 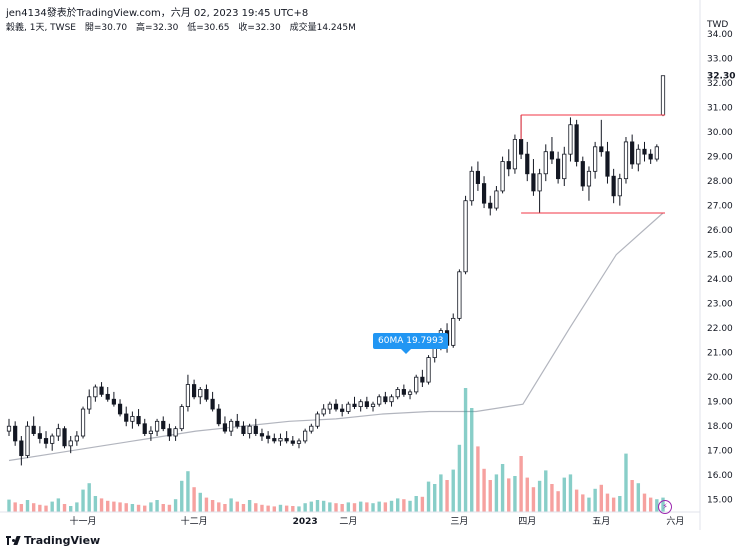 What do you see at coordinates (720, 280) in the screenshot?
I see `y-tick-label: 24.00` at bounding box center [720, 280].